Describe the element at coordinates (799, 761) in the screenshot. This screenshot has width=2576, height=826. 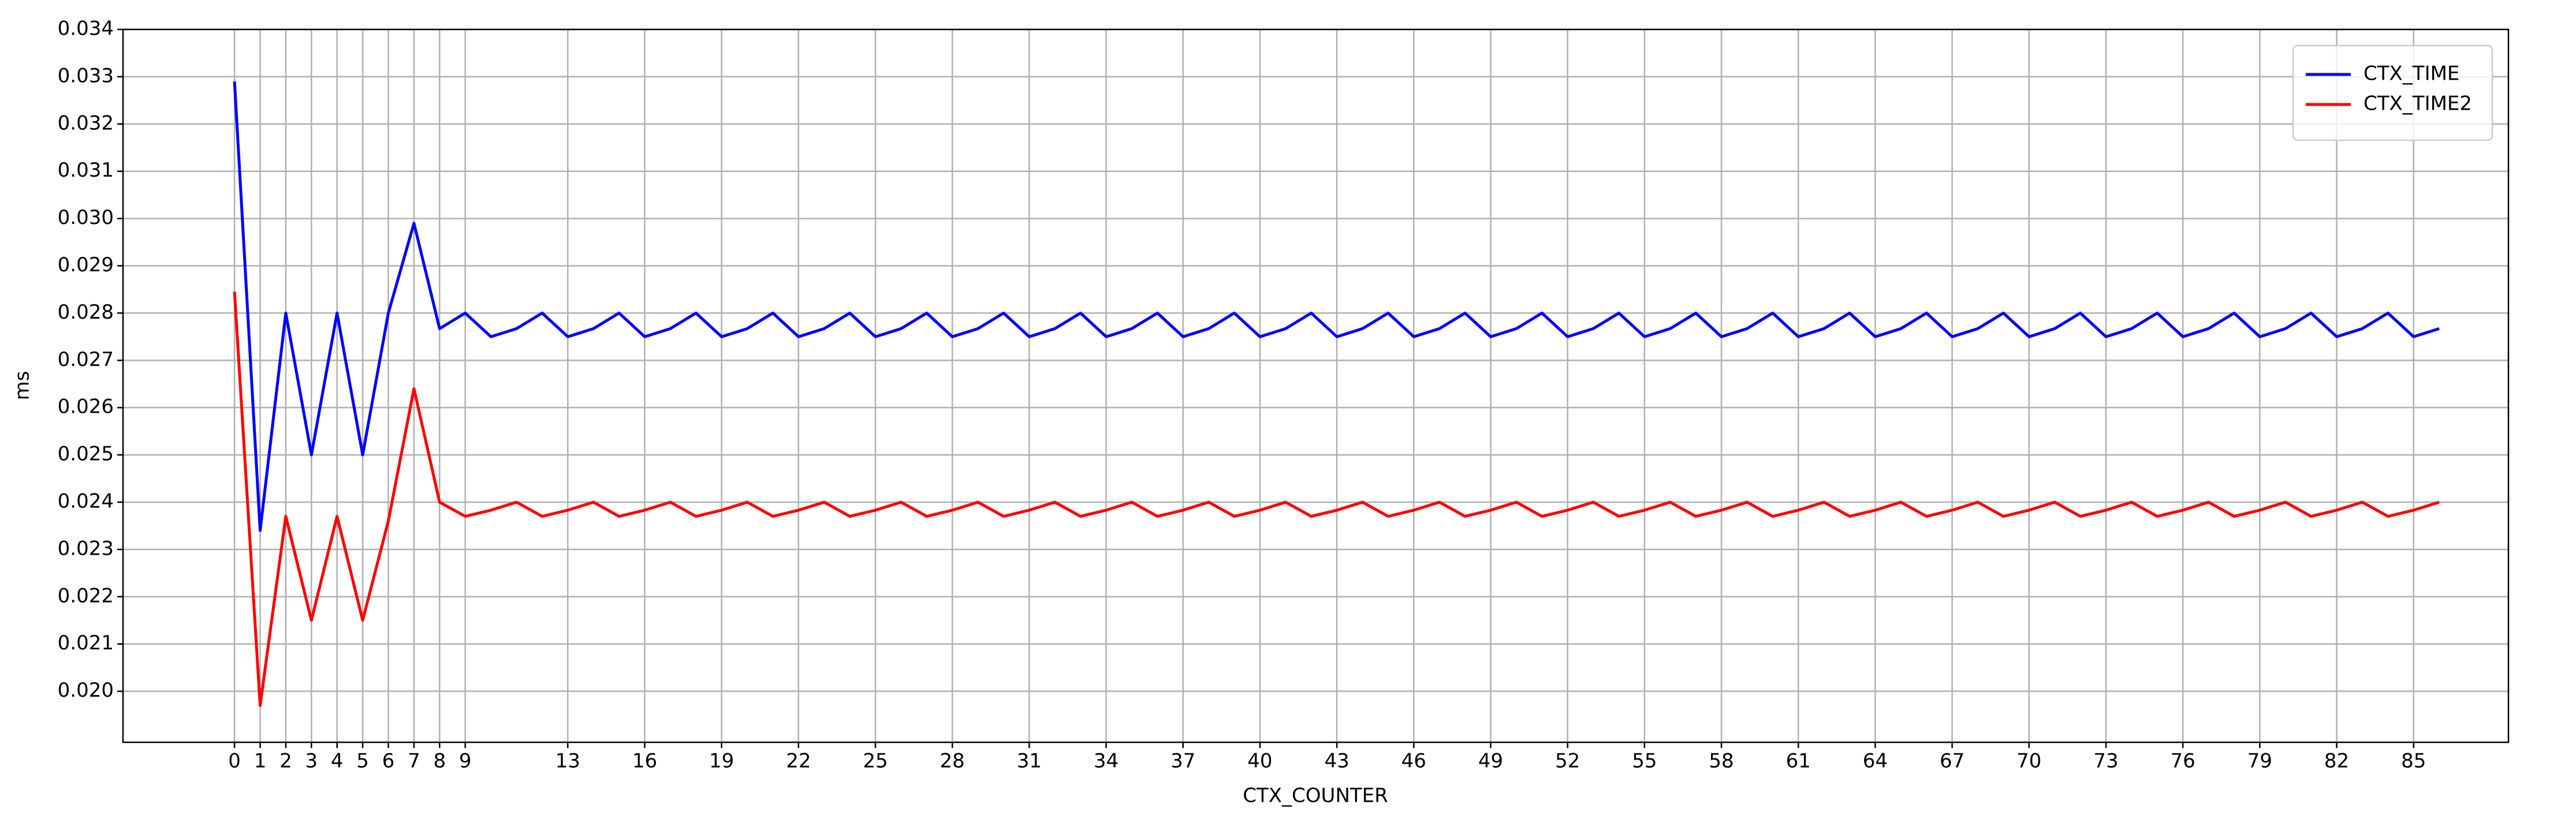
I see `x-tick-label: 22` at that location.